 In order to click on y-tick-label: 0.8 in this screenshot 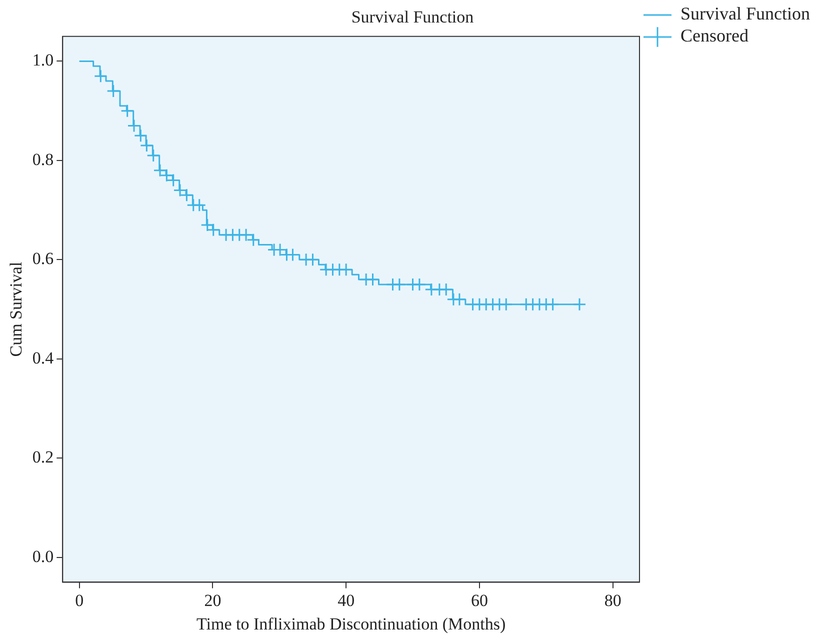, I will do `click(43, 159)`.